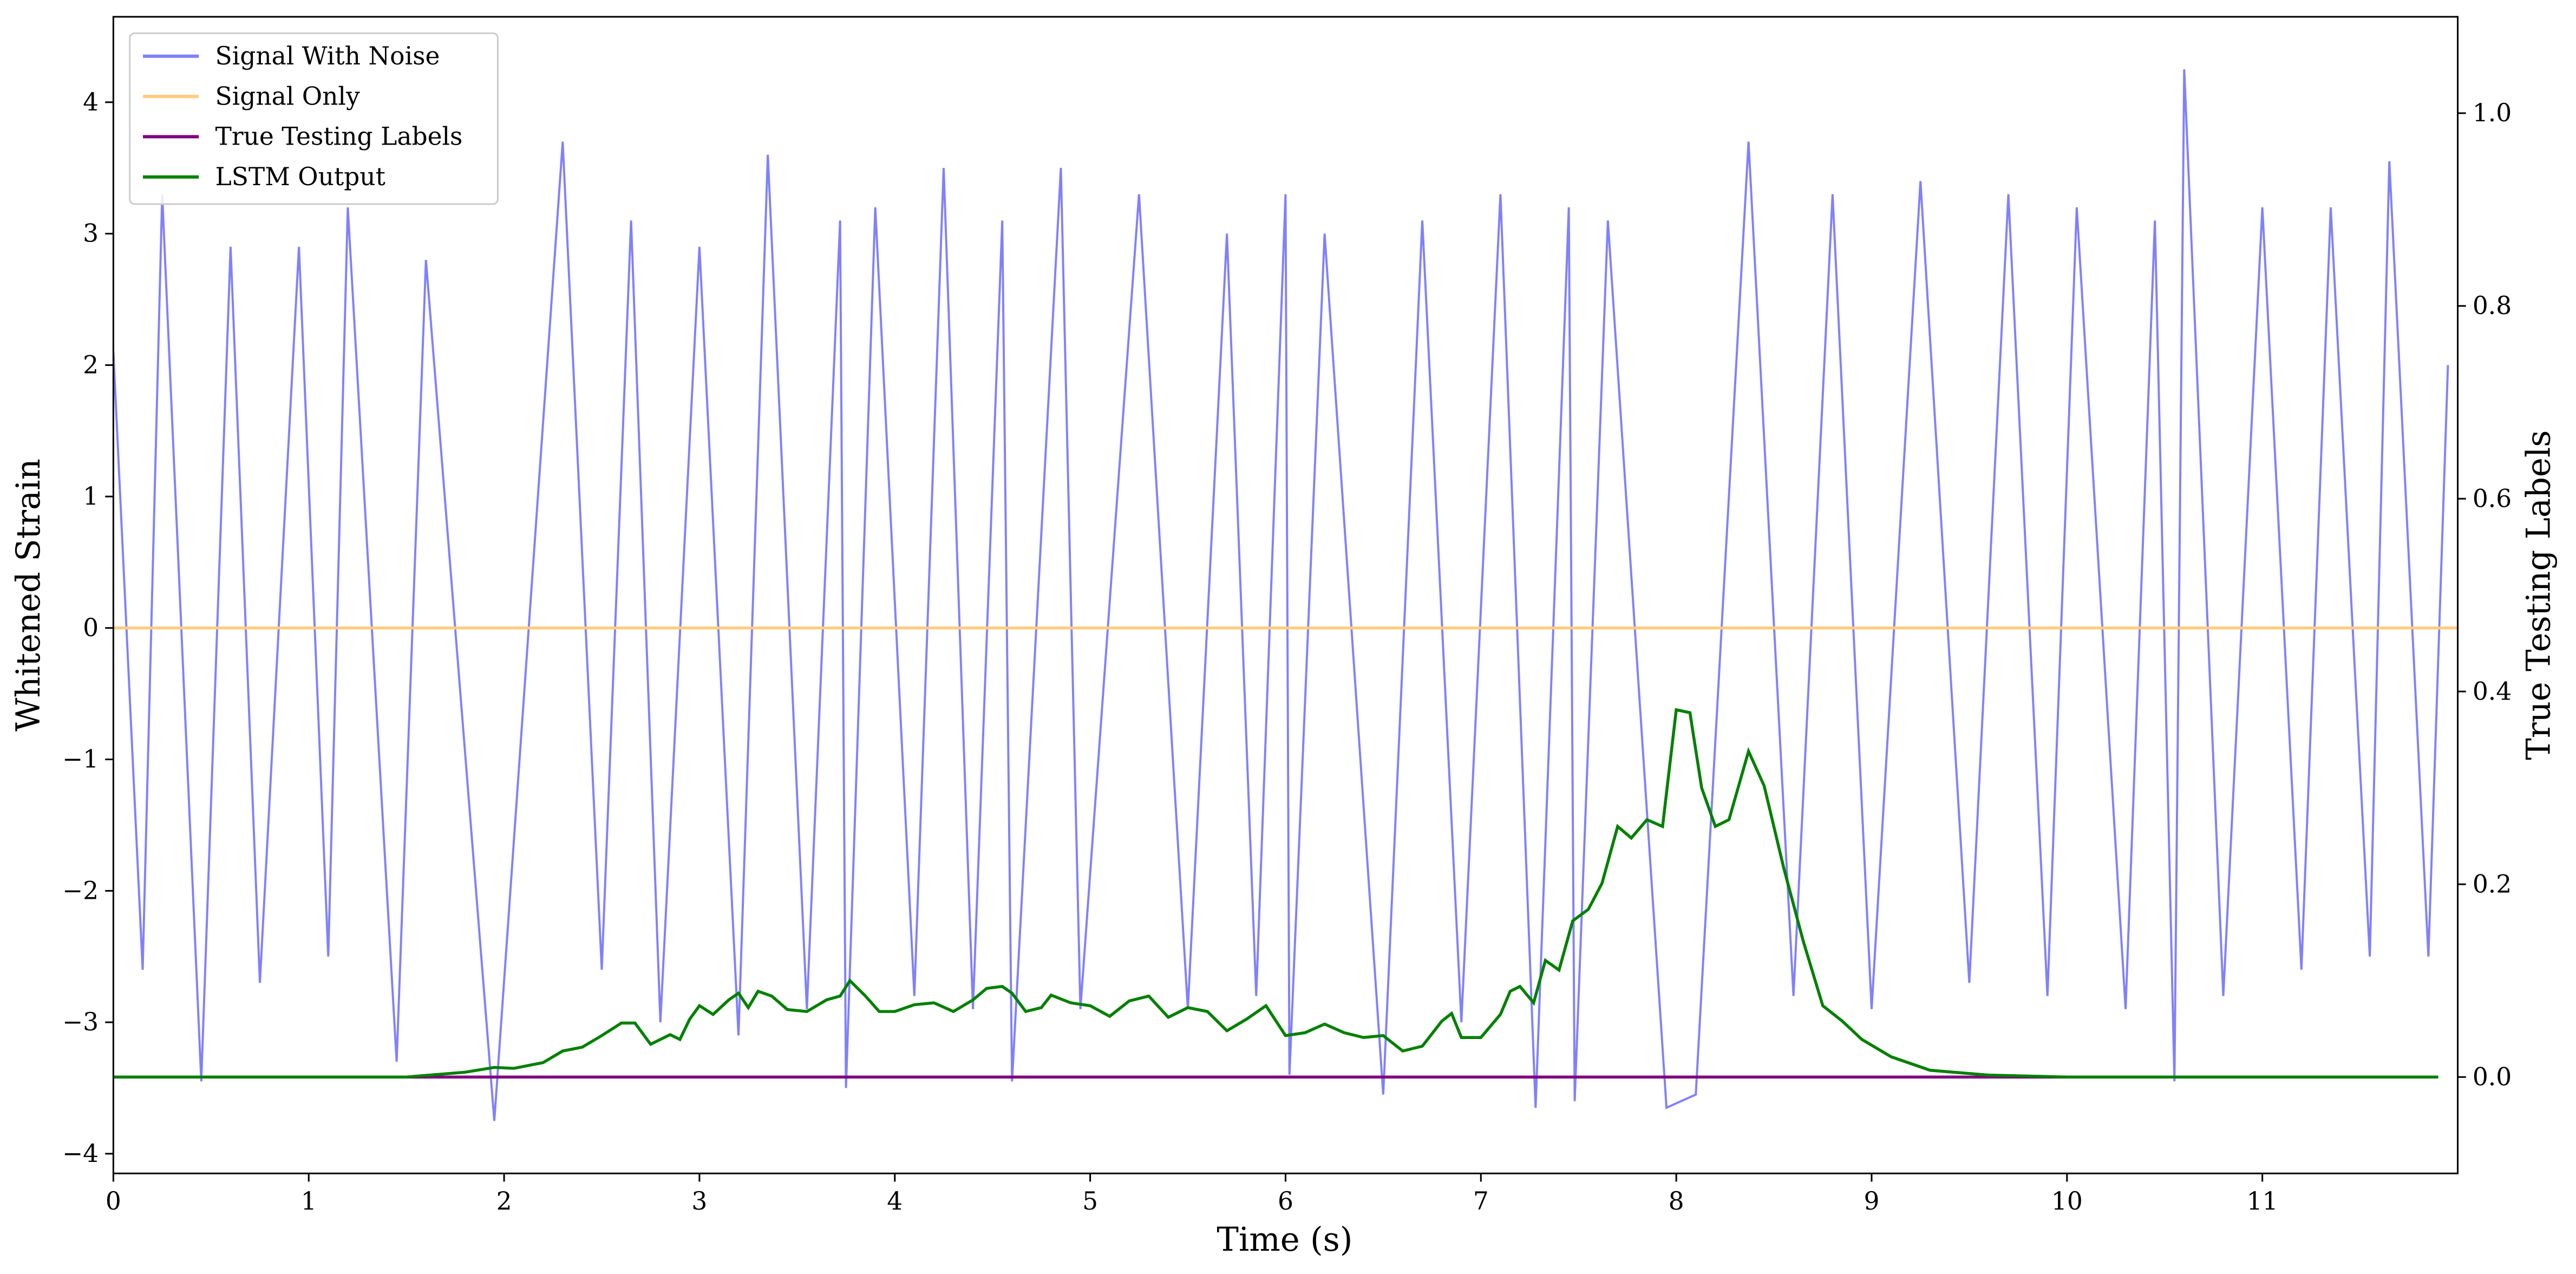 The width and height of the screenshot is (2576, 1274). What do you see at coordinates (80, 1153) in the screenshot?
I see `y-tick-label: −4` at bounding box center [80, 1153].